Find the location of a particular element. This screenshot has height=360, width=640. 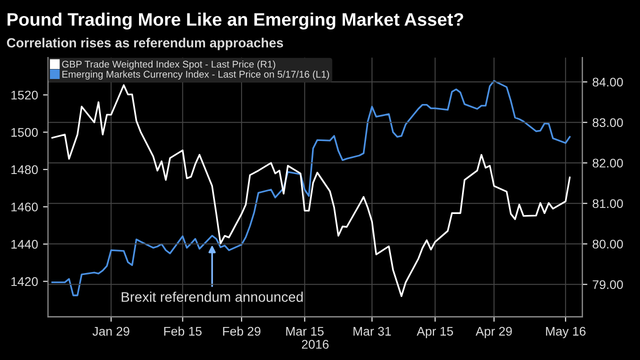

x-tick-label: Feb 29 is located at coordinates (241, 331).